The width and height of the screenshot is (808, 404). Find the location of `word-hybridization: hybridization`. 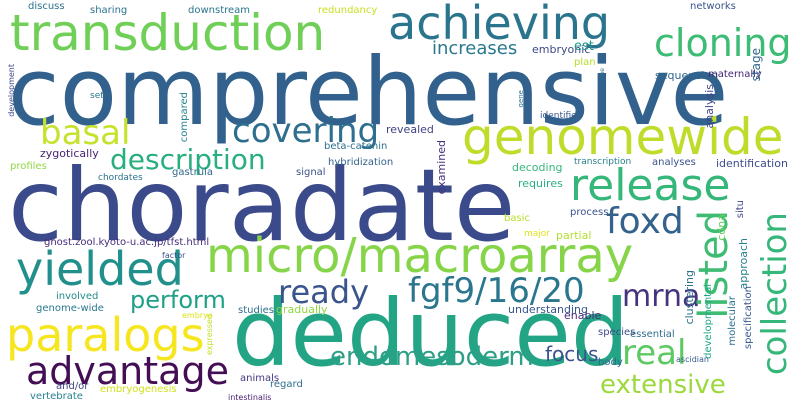

word-hybridization: hybridization is located at coordinates (361, 162).